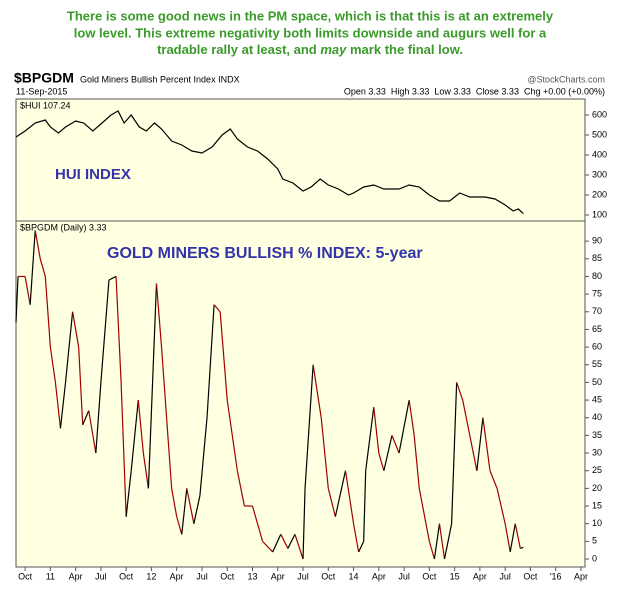  Describe the element at coordinates (354, 576) in the screenshot. I see `x-tick-label: 14` at that location.